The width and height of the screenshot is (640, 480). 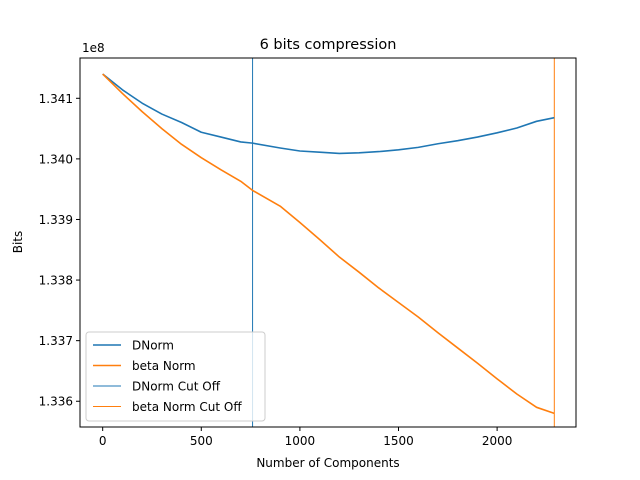 What do you see at coordinates (56, 402) in the screenshot?
I see `y-tick-label: 1.336` at bounding box center [56, 402].